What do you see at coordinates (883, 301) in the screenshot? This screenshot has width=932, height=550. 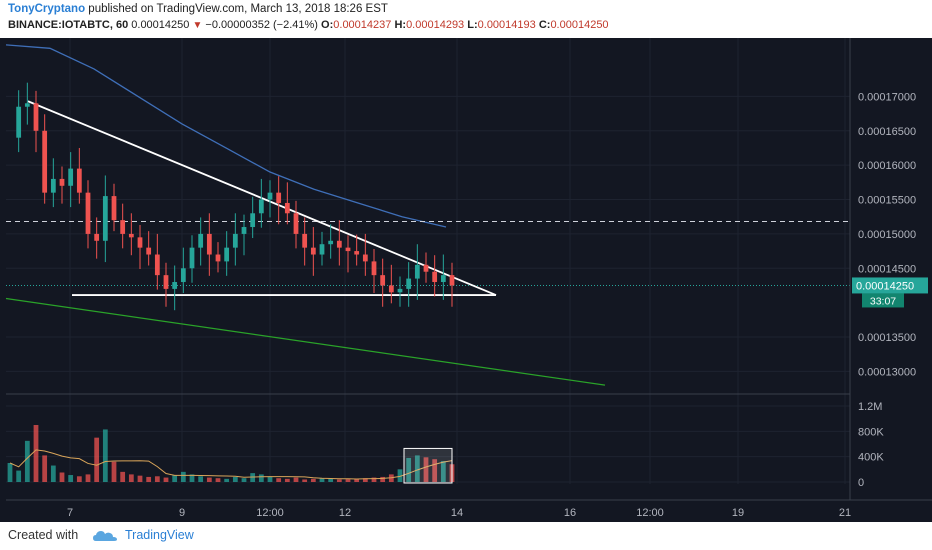 I see `countdown-label: 33:07` at bounding box center [883, 301].